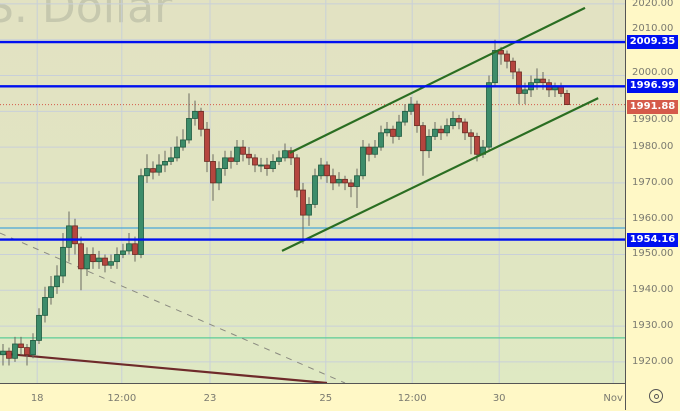  Describe the element at coordinates (652, 42) in the screenshot. I see `level-price-label: 2009.35` at that location.